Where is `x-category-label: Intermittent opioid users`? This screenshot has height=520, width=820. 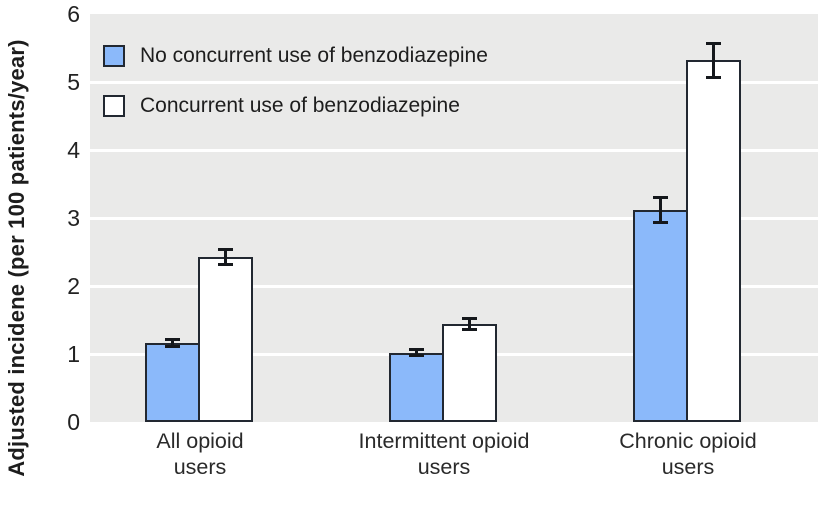 x-category-label: Intermittent opioid users is located at coordinates (444, 454).